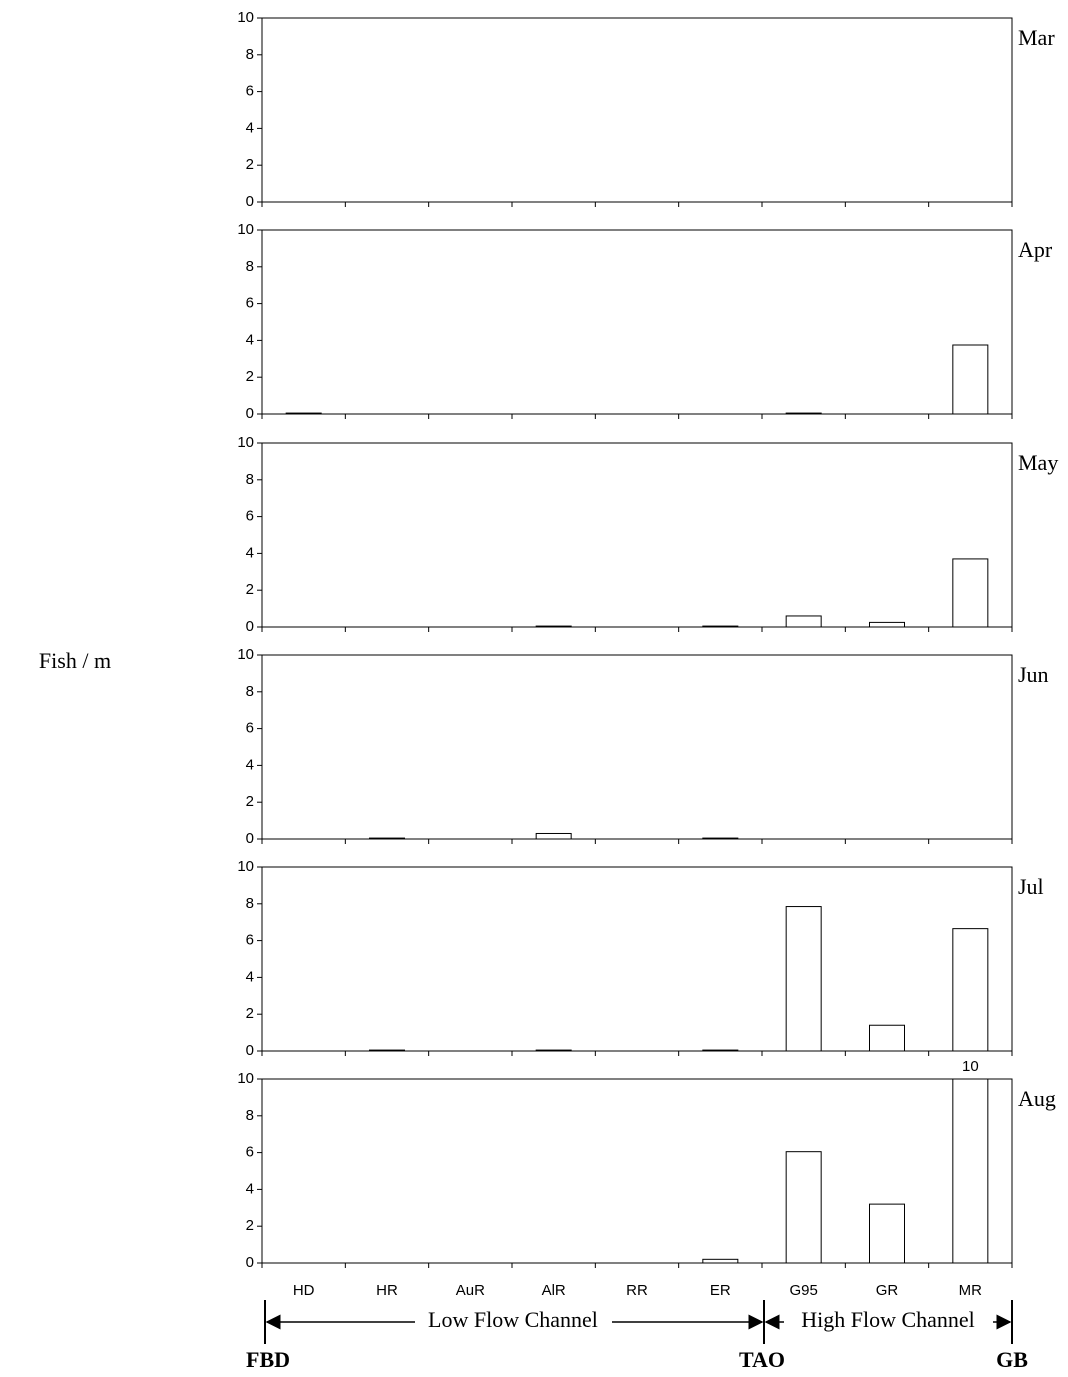 The height and width of the screenshot is (1377, 1068). What do you see at coordinates (75, 660) in the screenshot?
I see `y-axis-label: Fish / m` at bounding box center [75, 660].